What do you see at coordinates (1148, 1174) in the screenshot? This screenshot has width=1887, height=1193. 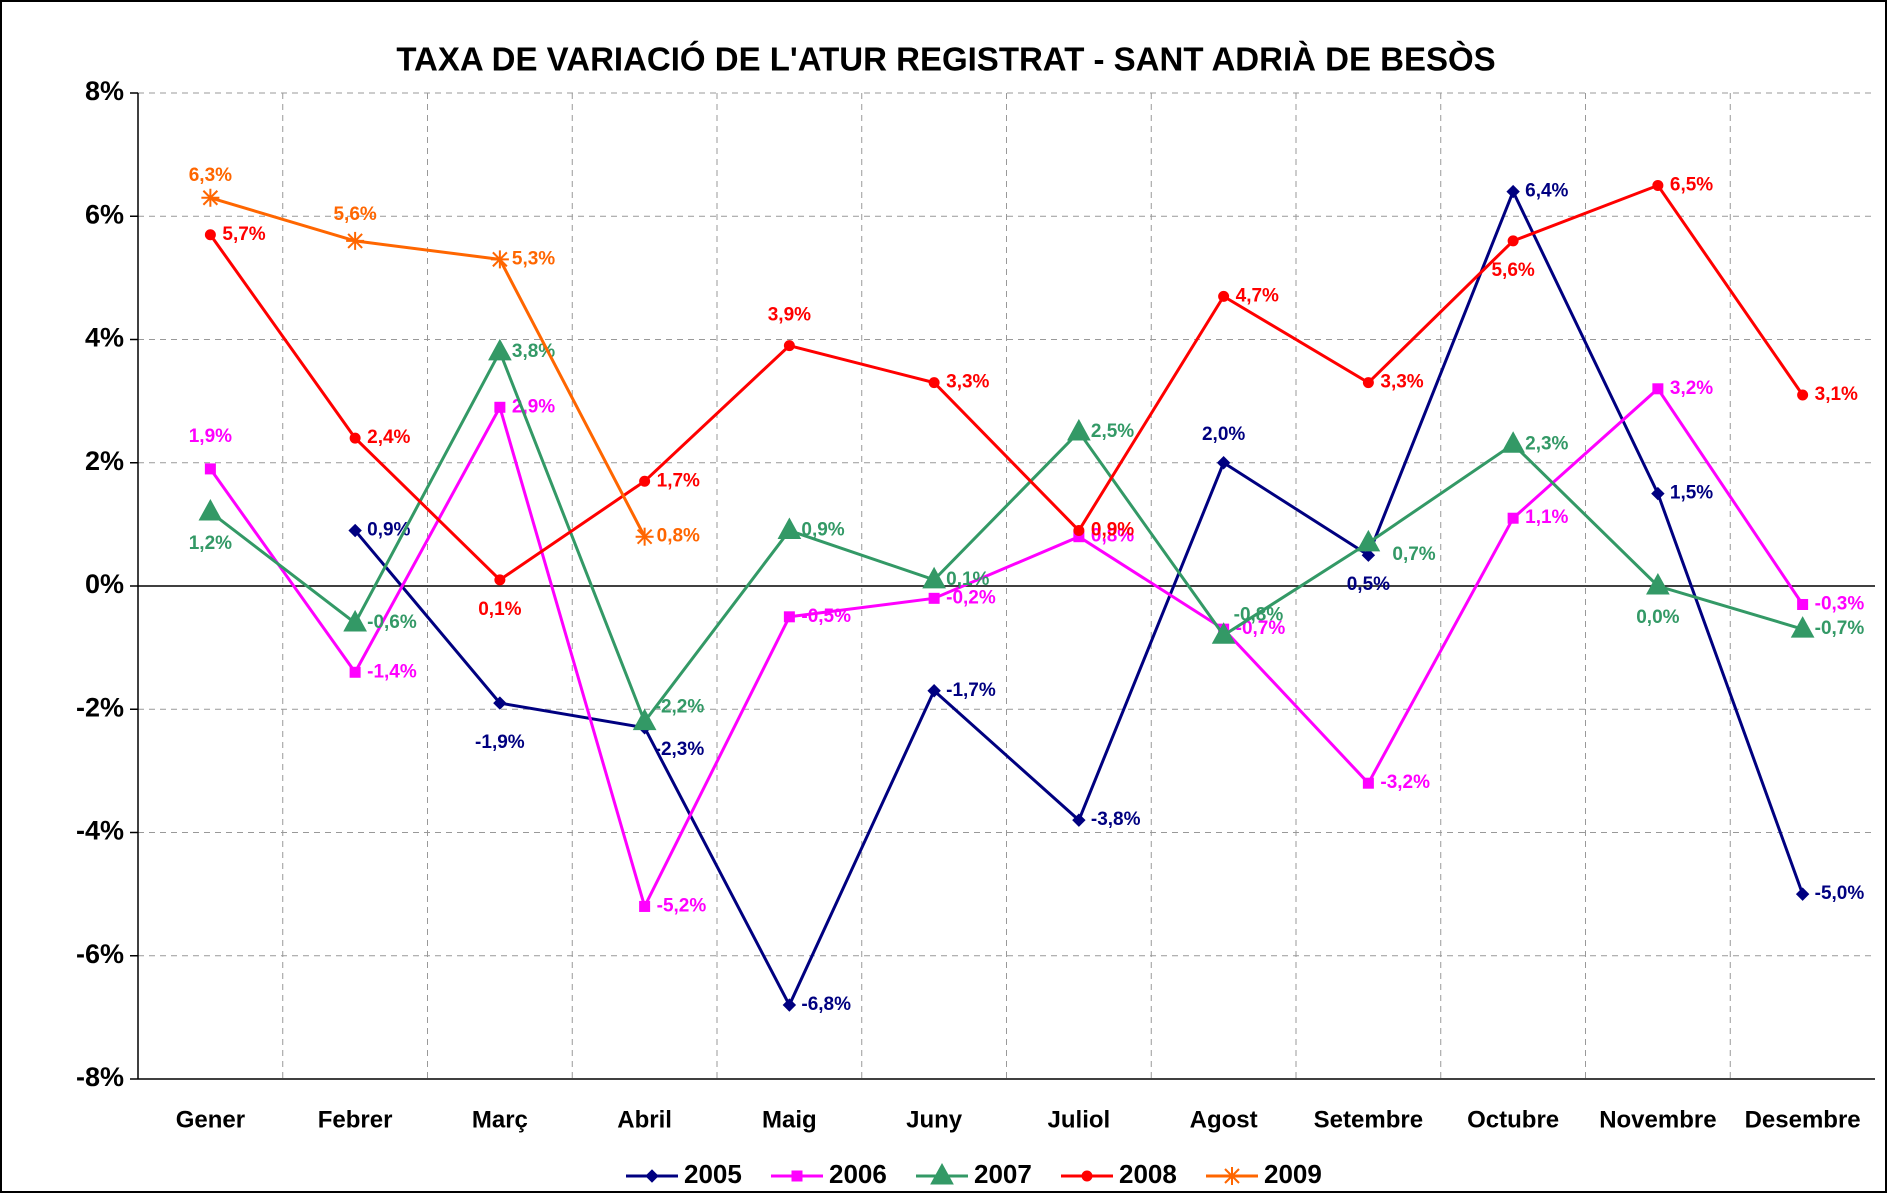 I see `legend-label: 2008` at bounding box center [1148, 1174].